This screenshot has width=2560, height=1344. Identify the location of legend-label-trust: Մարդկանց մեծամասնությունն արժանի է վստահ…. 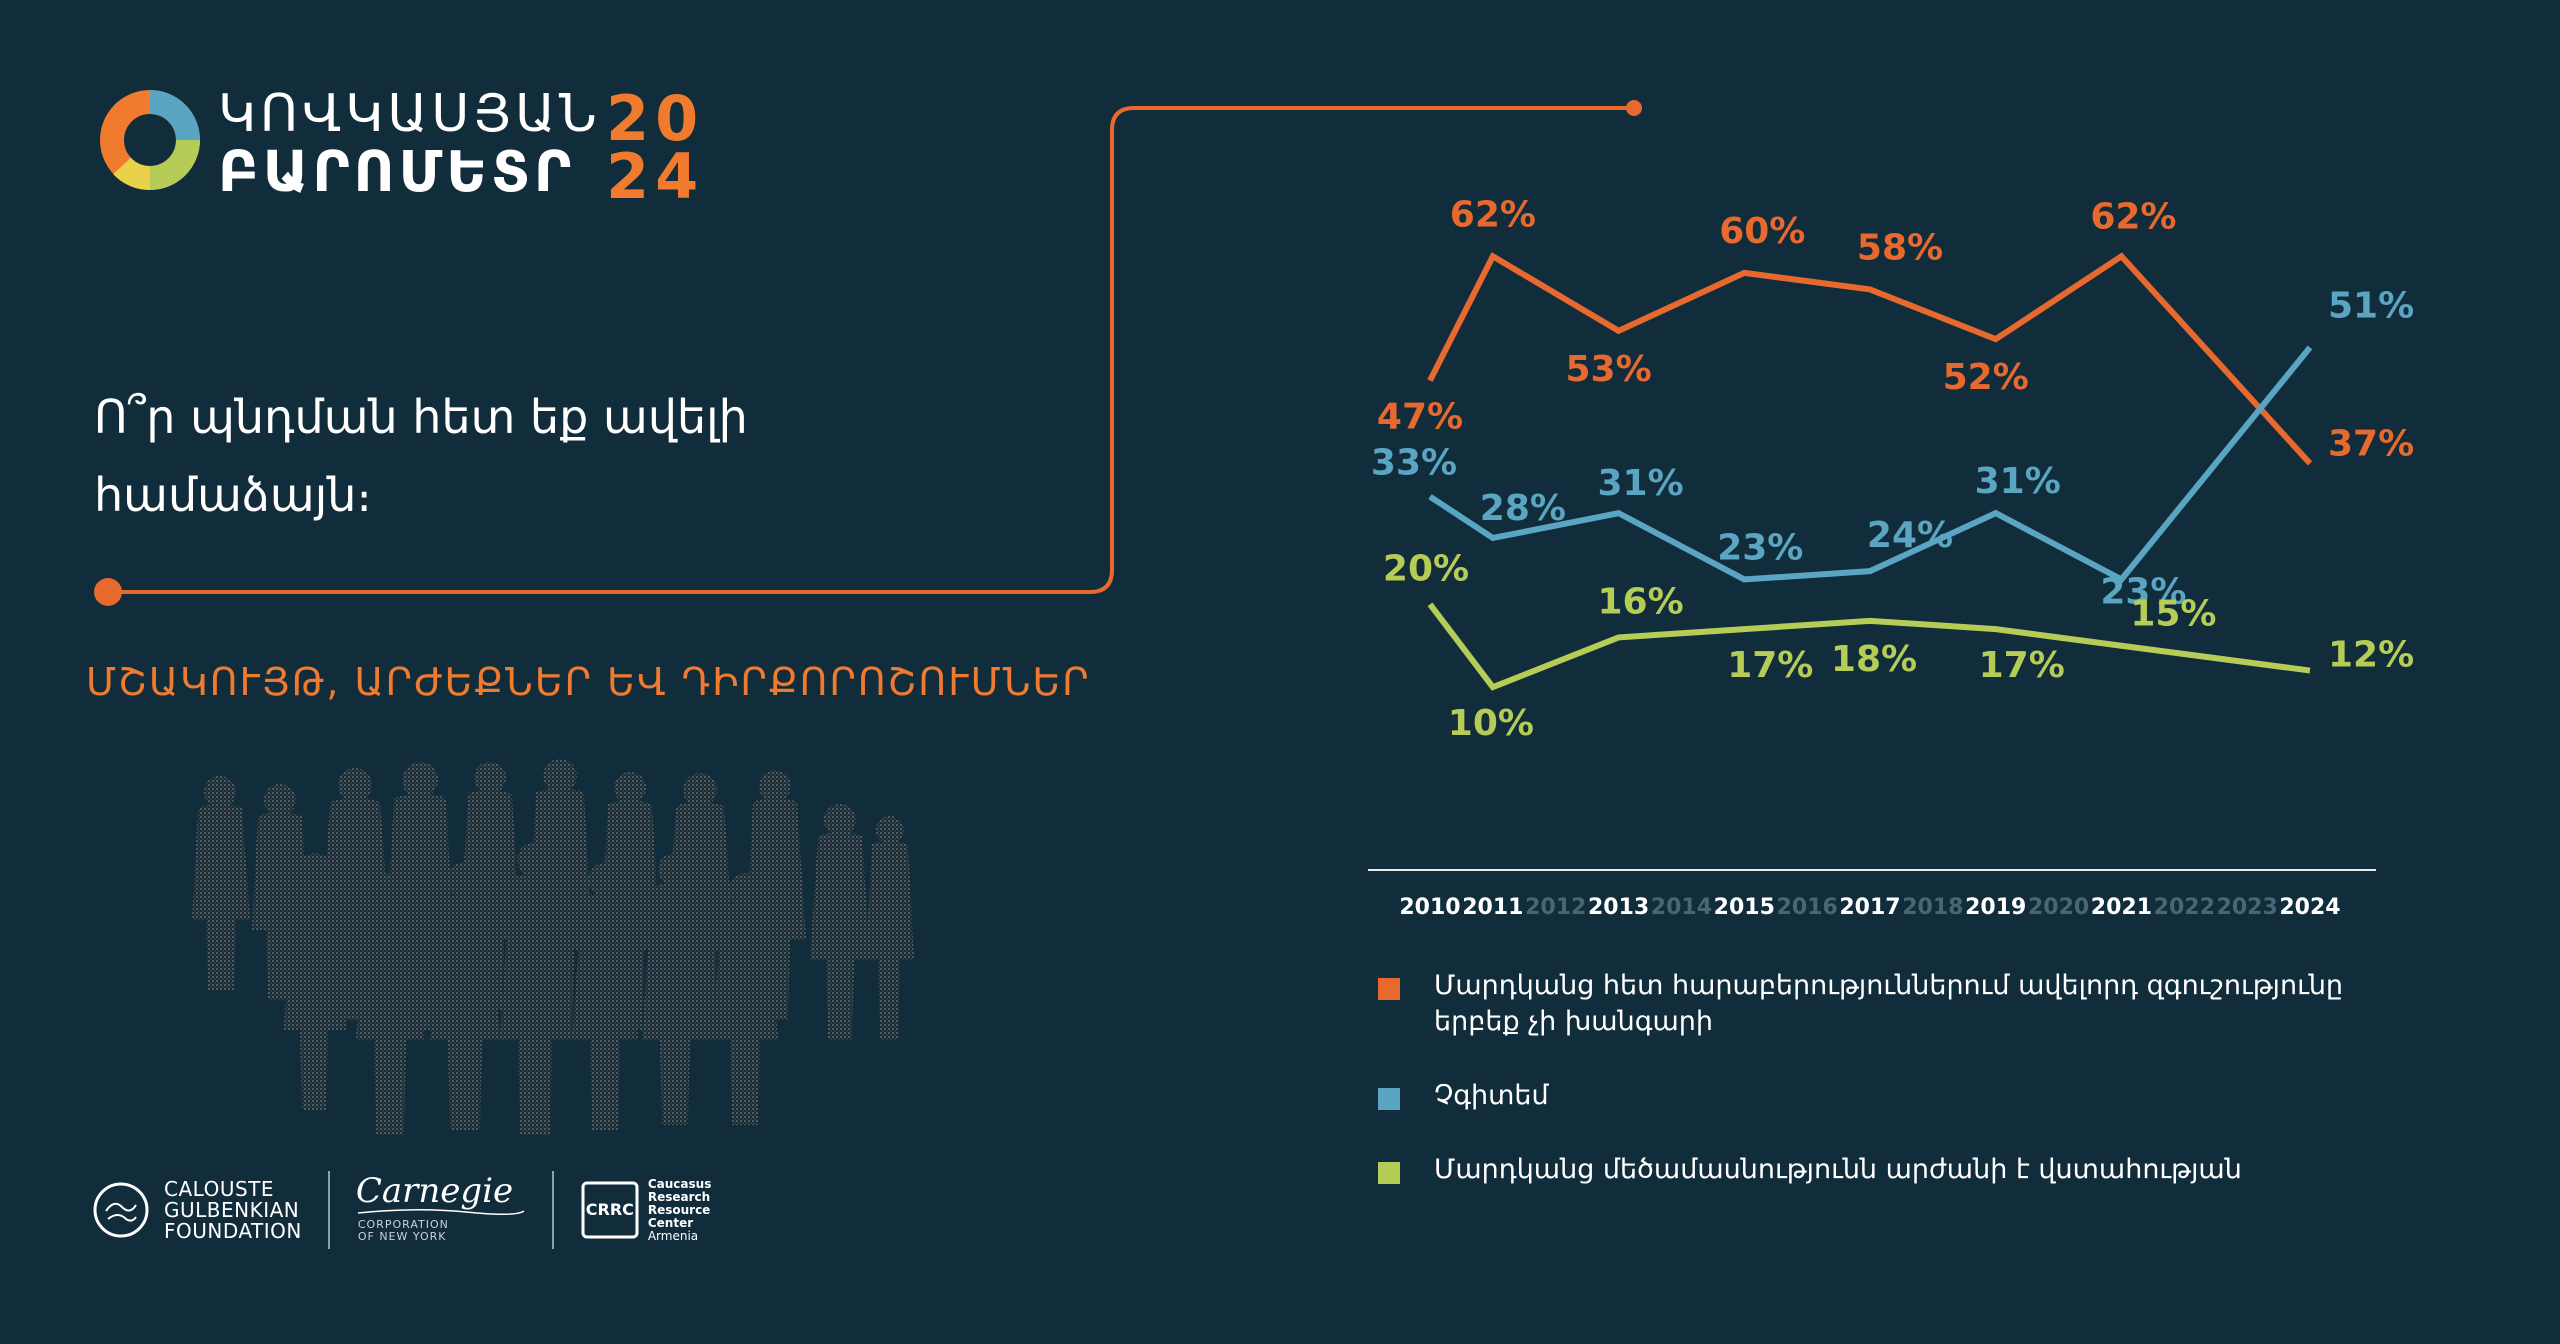
(1838, 1169).